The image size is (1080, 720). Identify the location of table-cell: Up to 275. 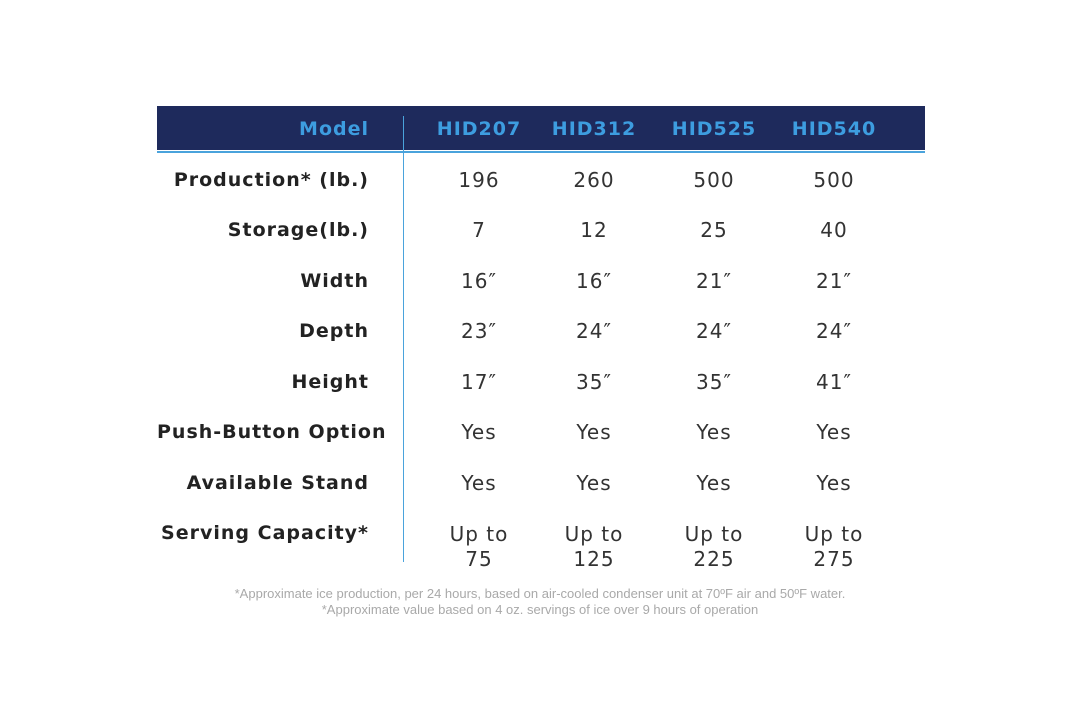
(834, 547).